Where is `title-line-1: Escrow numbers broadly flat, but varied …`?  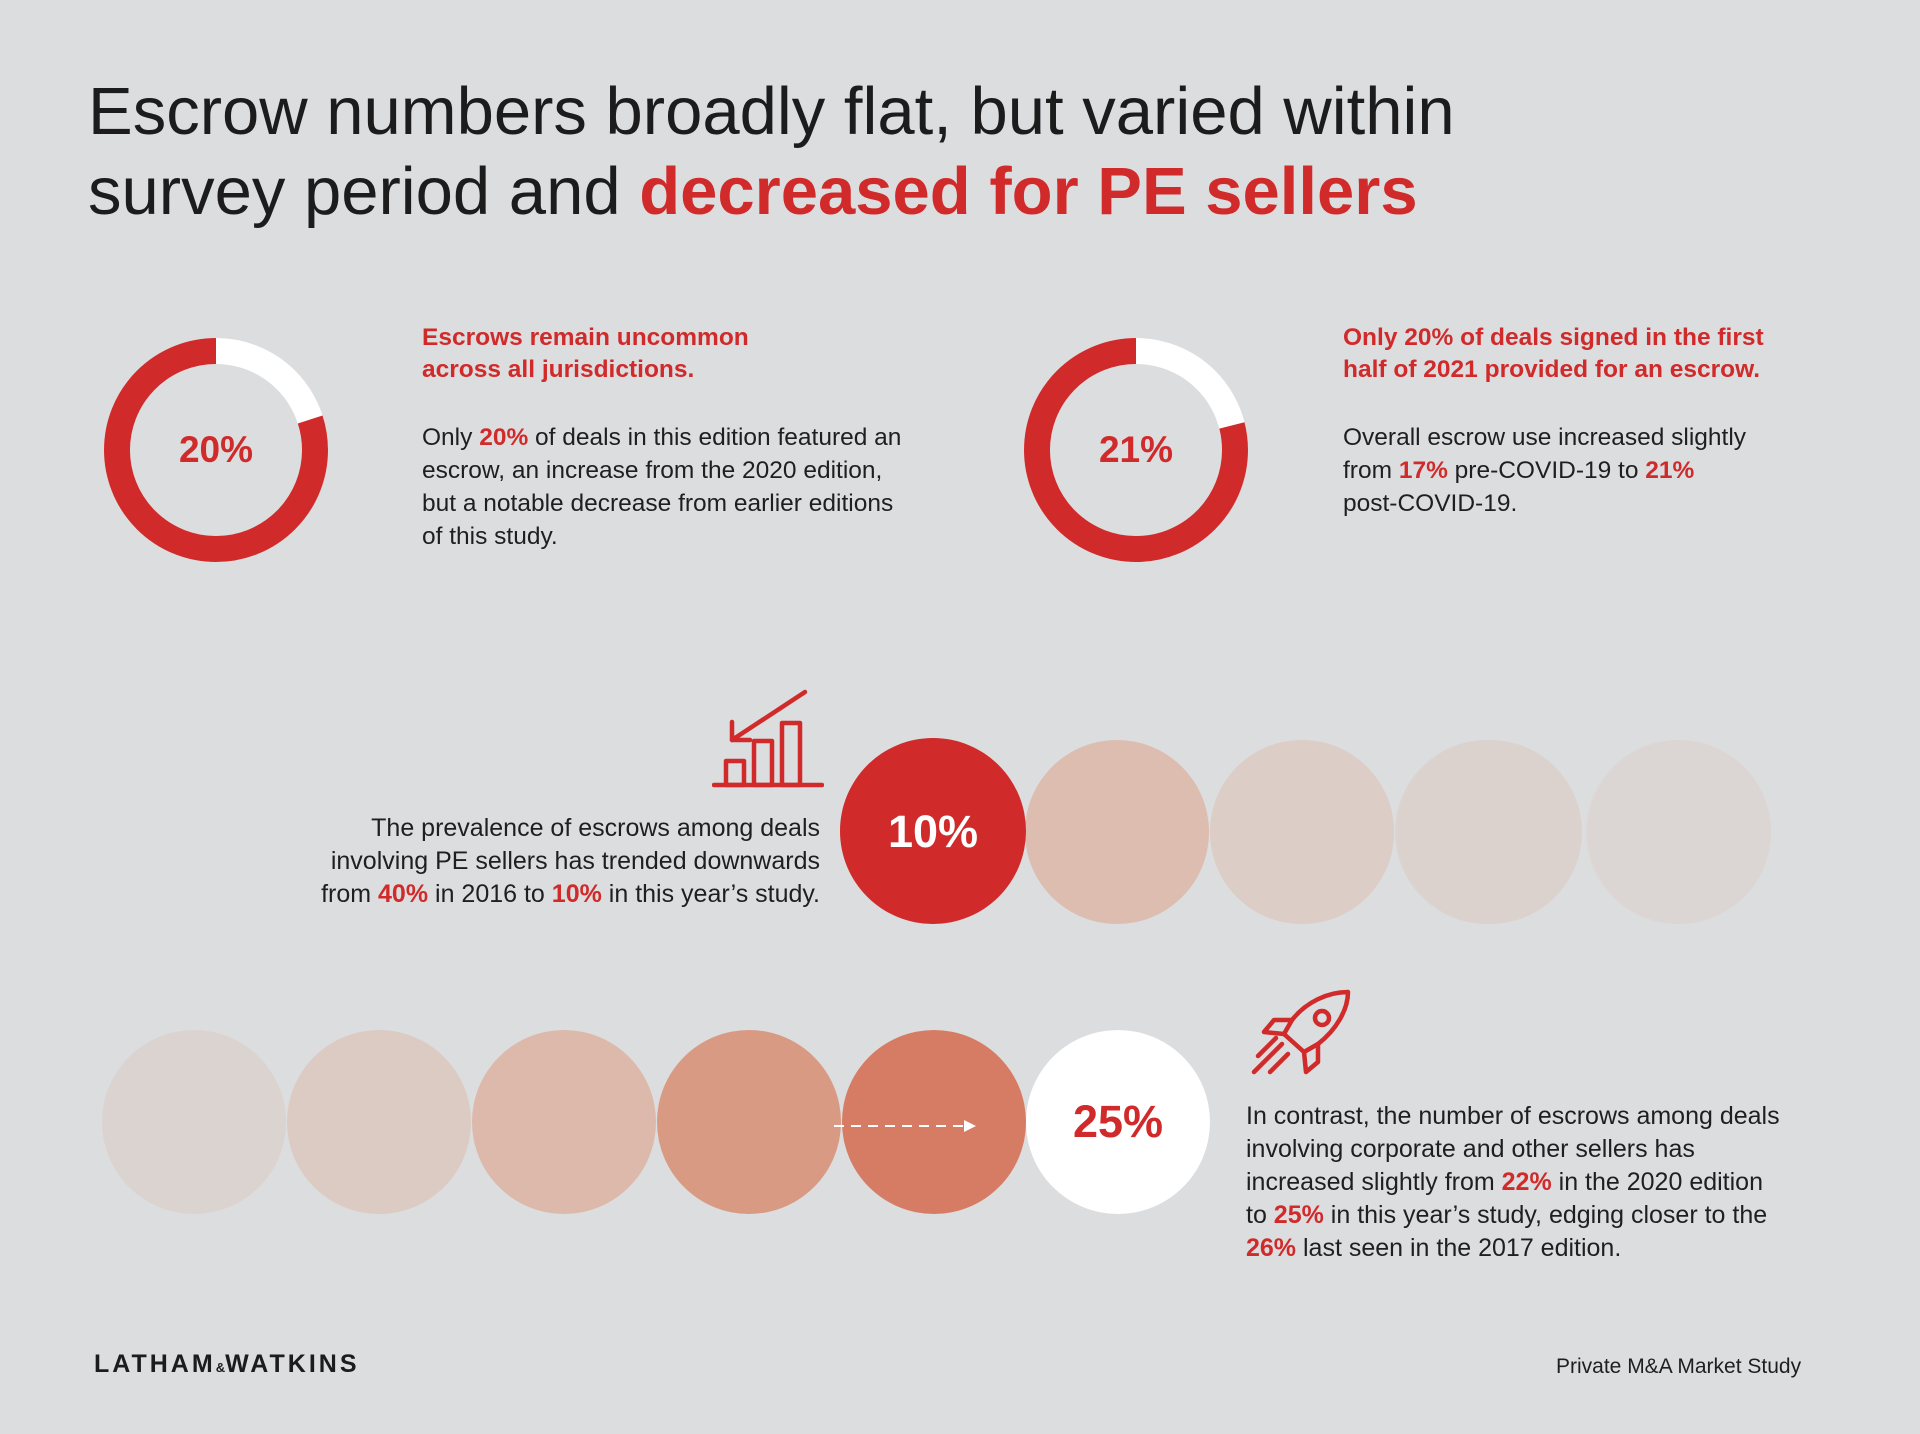 title-line-1: Escrow numbers broadly flat, but varied … is located at coordinates (771, 111).